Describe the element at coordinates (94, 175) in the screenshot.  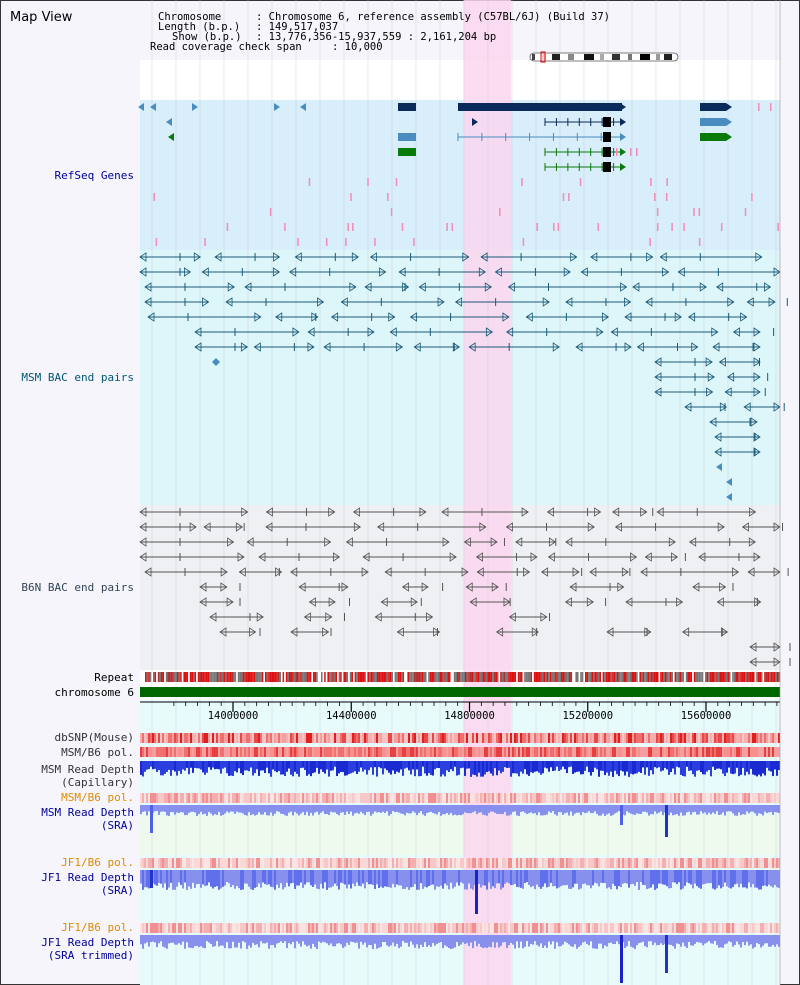
I see `refseq-genes-label: RefSeq Genes` at that location.